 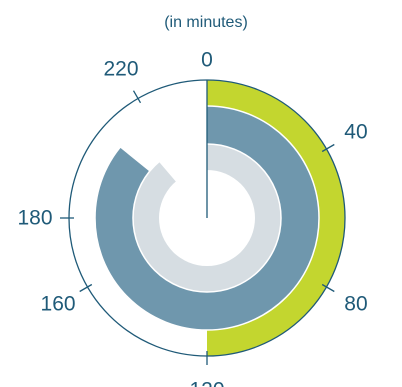 What do you see at coordinates (58, 304) in the screenshot?
I see `tick-label: 160` at bounding box center [58, 304].